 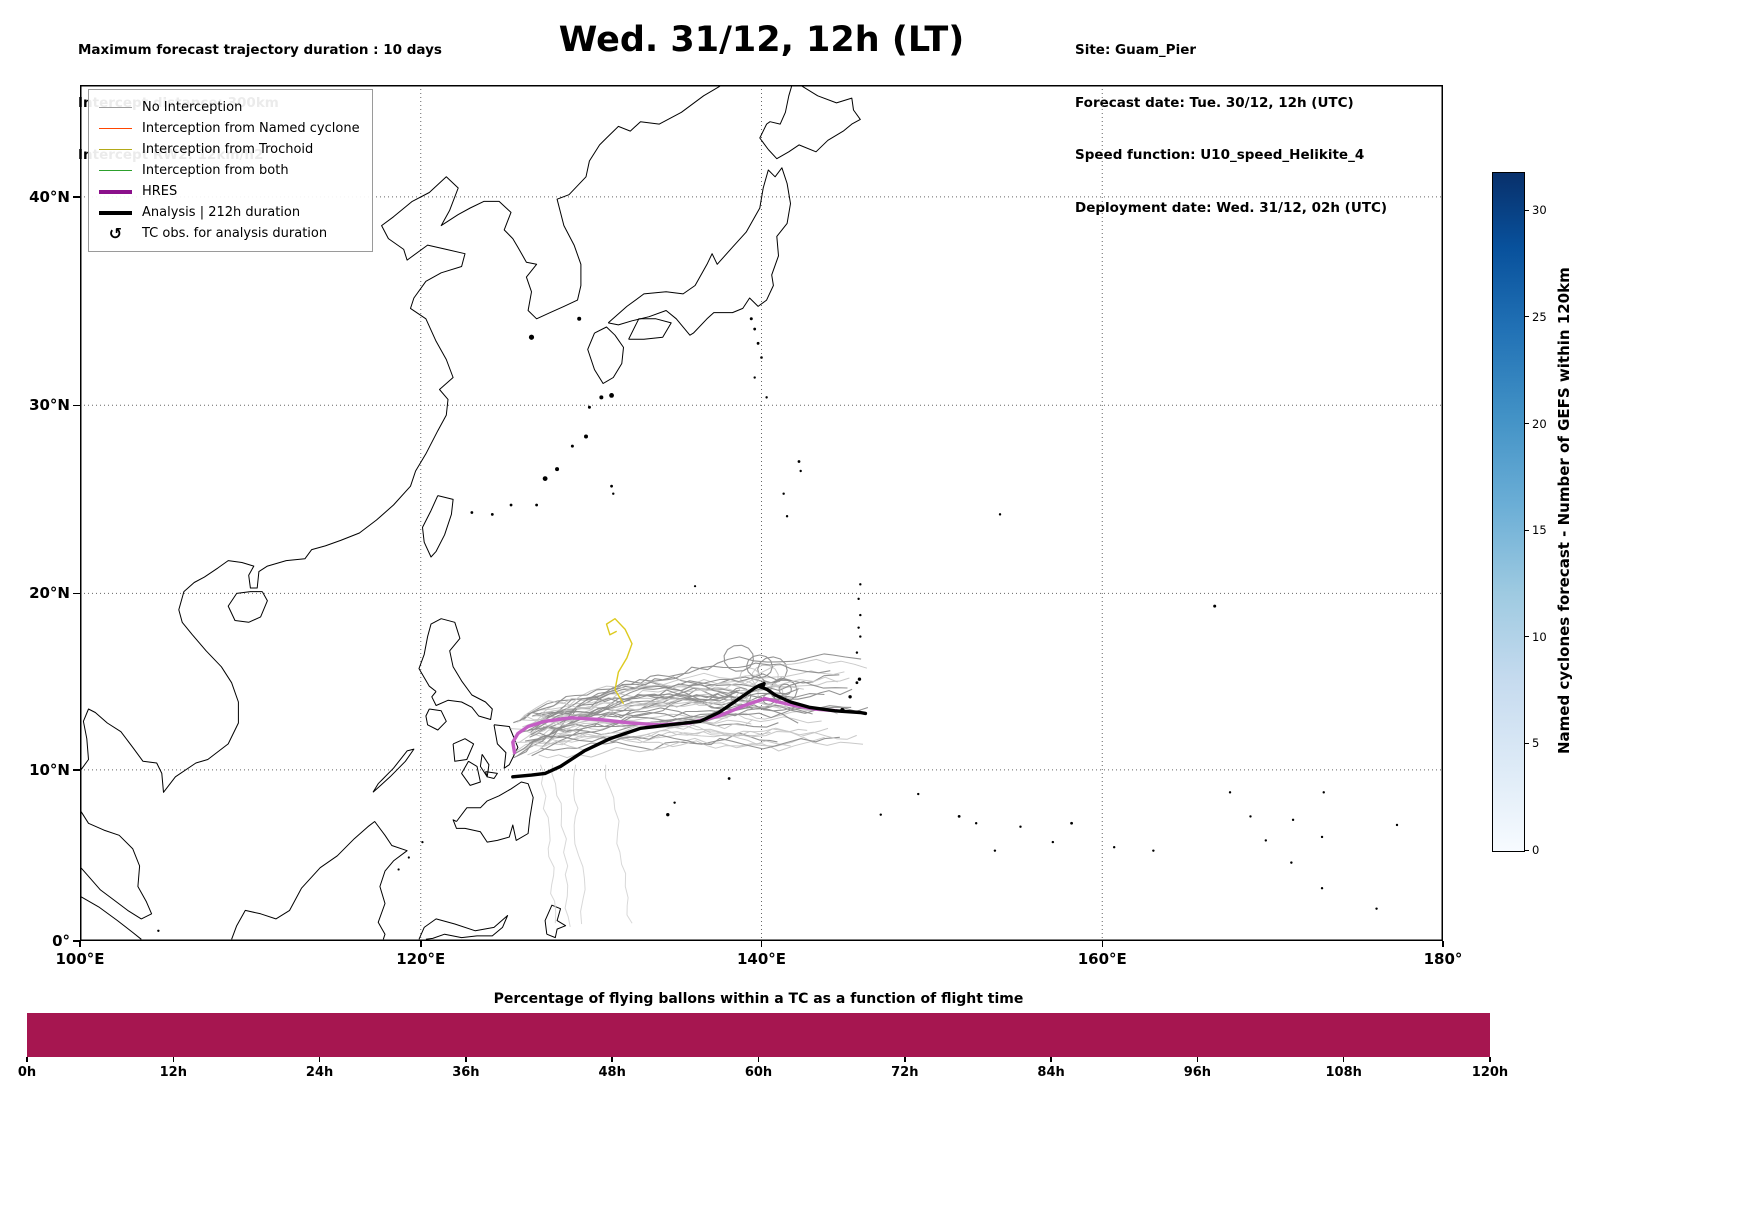 I want to click on figure-title: Wed. 31/12, 12h (LT), so click(x=761, y=40).